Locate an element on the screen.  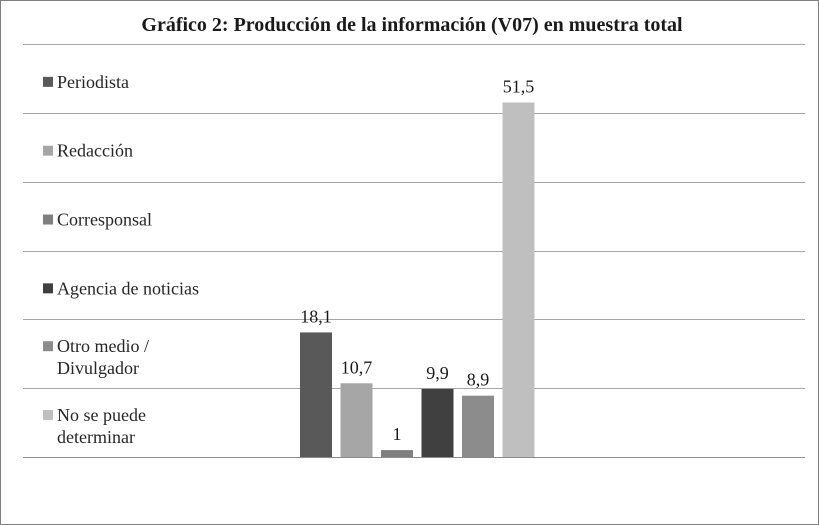
legend-item: Redacción is located at coordinates (88, 151).